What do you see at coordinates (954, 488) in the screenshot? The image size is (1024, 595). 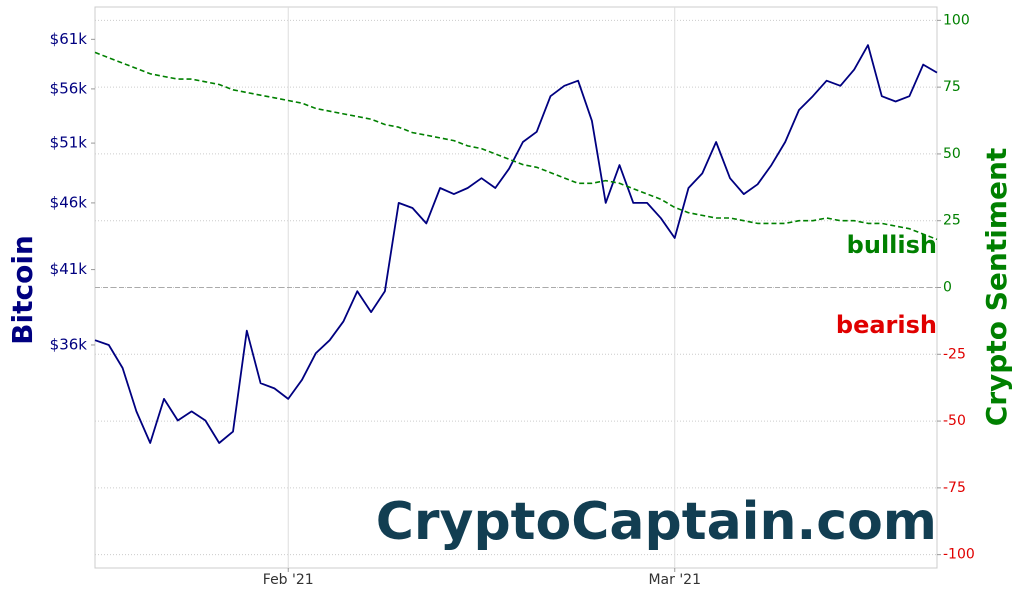 I see `y2-tick-label: -75` at bounding box center [954, 488].